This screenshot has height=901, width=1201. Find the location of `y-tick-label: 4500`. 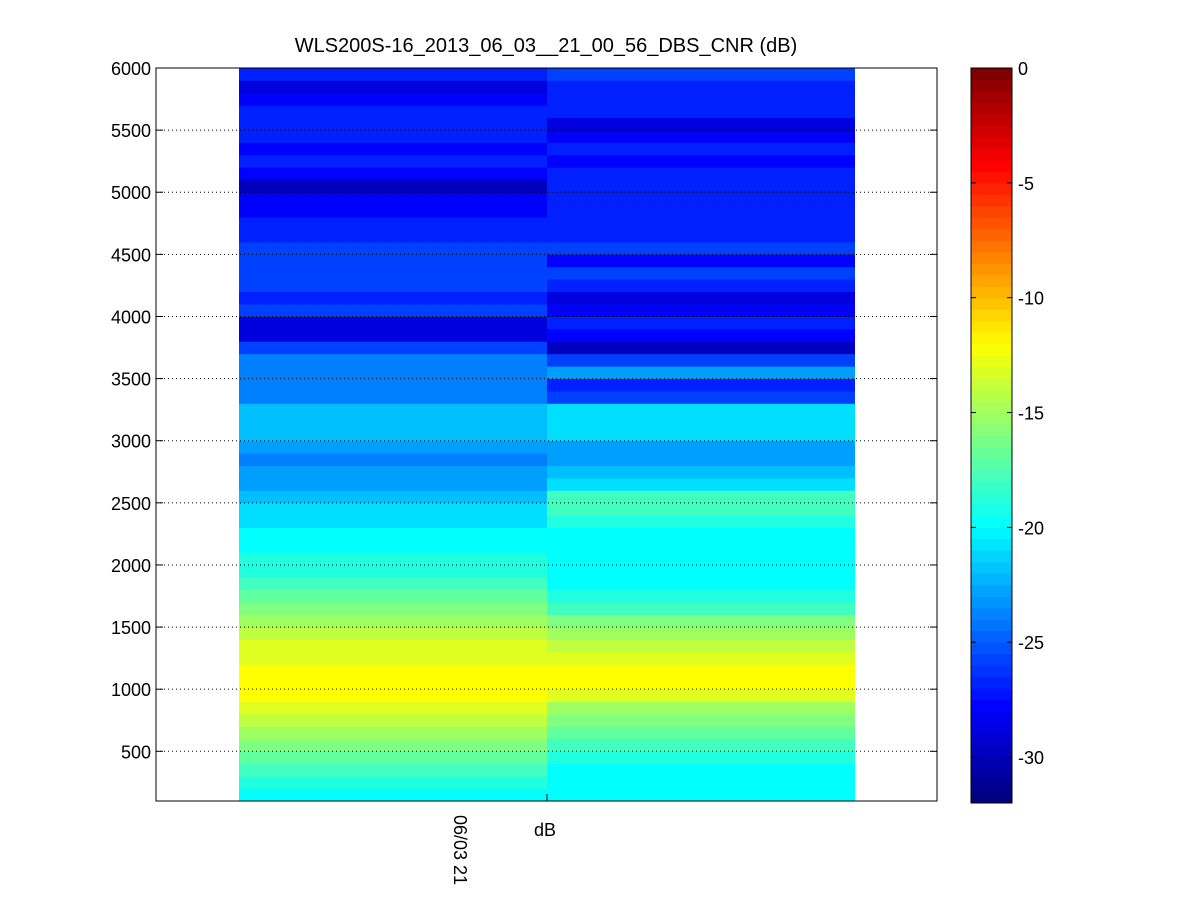

y-tick-label: 4500 is located at coordinates (131, 255).